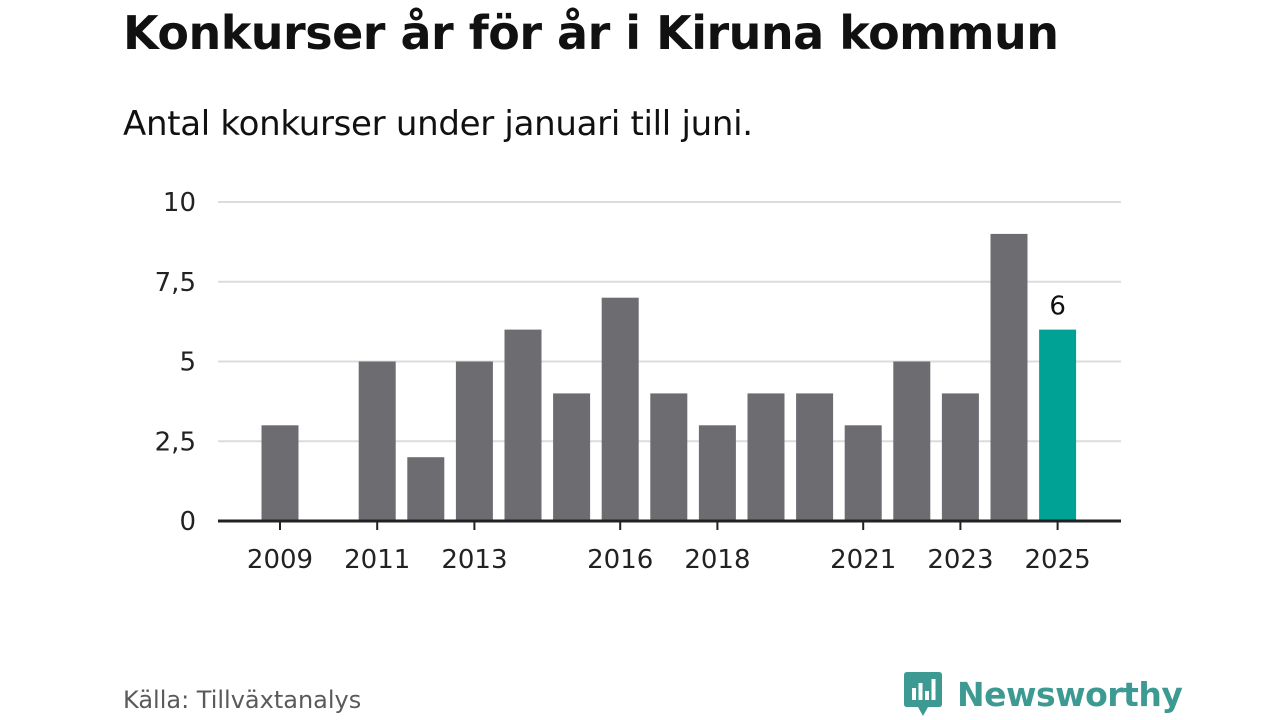 This screenshot has height=720, width=1280. What do you see at coordinates (620, 409) in the screenshot?
I see `bar-2016` at bounding box center [620, 409].